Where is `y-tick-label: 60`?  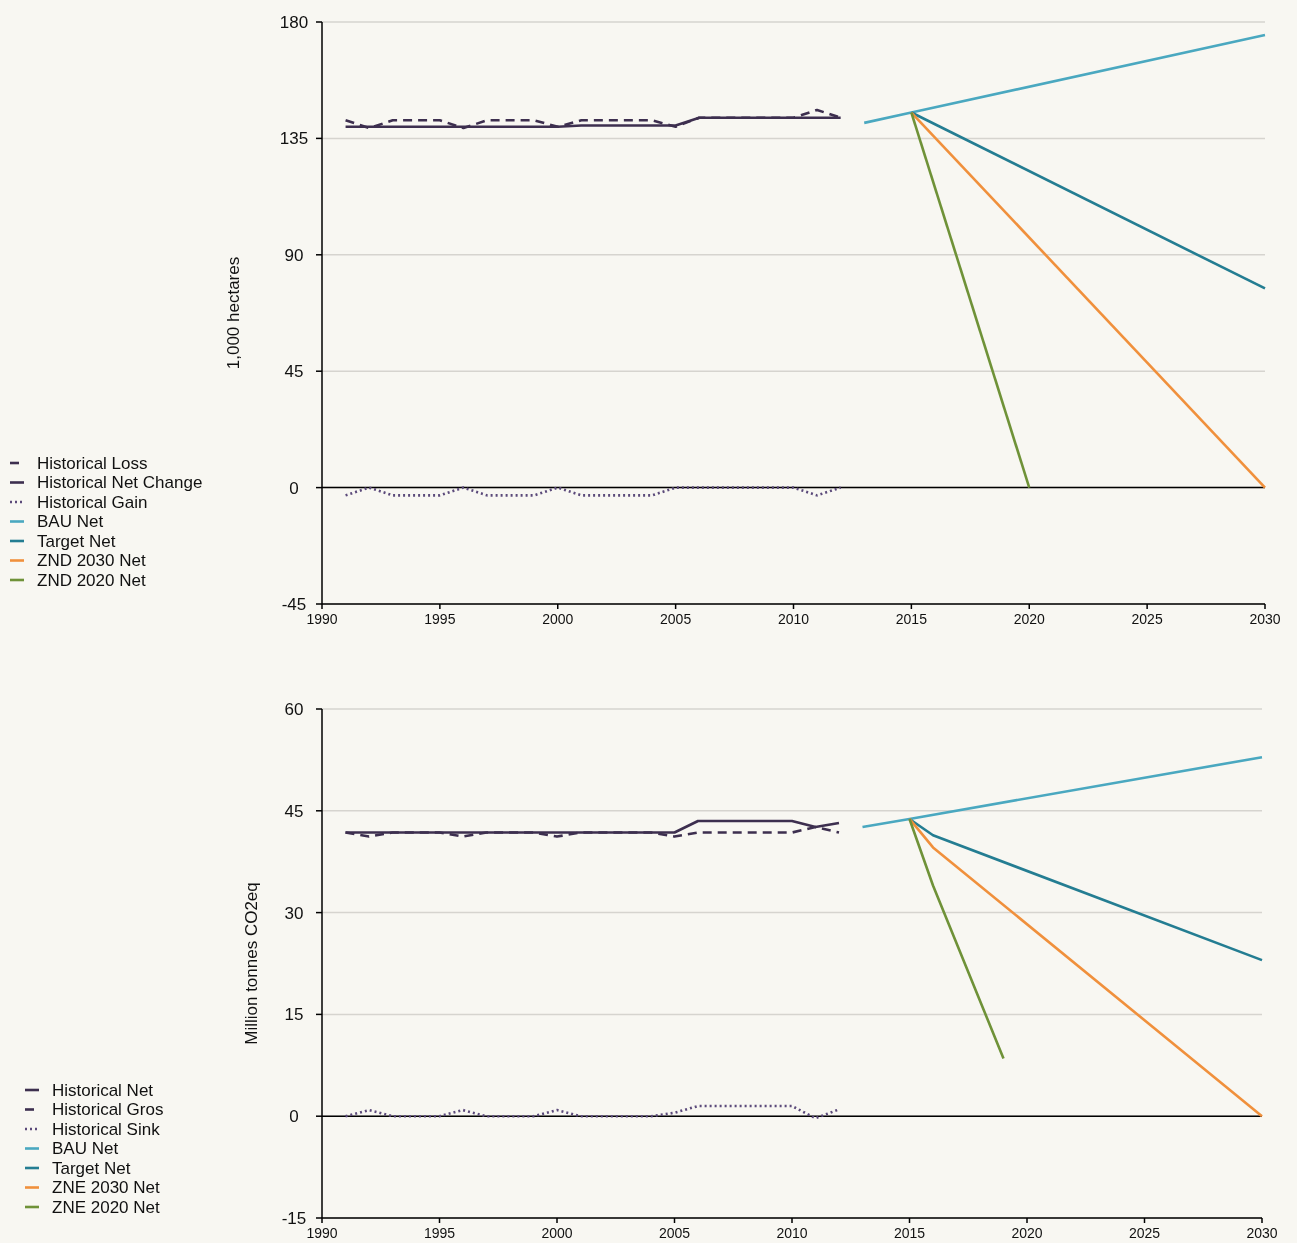 y-tick-label: 60 is located at coordinates (294, 709).